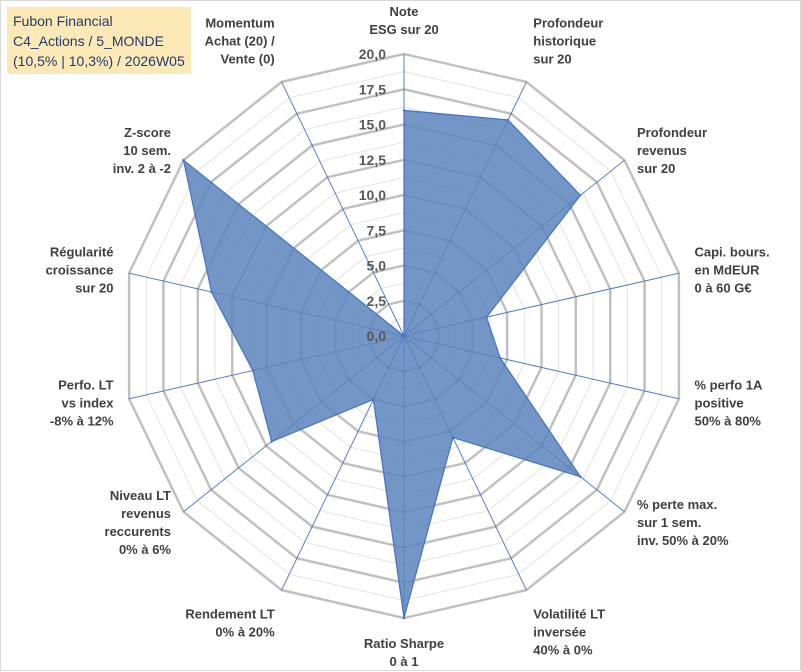  What do you see at coordinates (372, 89) in the screenshot?
I see `tick-label: 17,5` at bounding box center [372, 89].